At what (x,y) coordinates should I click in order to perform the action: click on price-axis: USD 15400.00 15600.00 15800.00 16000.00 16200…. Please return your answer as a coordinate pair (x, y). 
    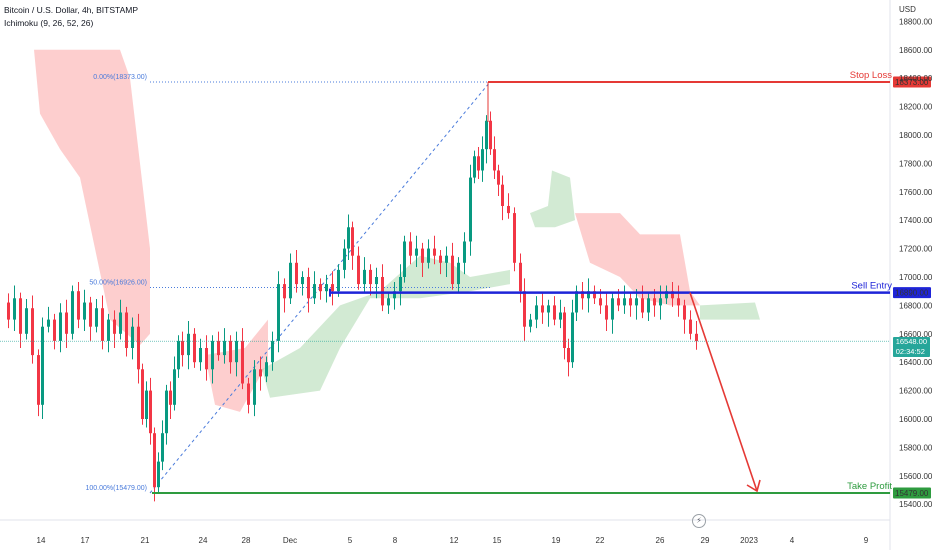
    Looking at the image, I should click on (915, 257).